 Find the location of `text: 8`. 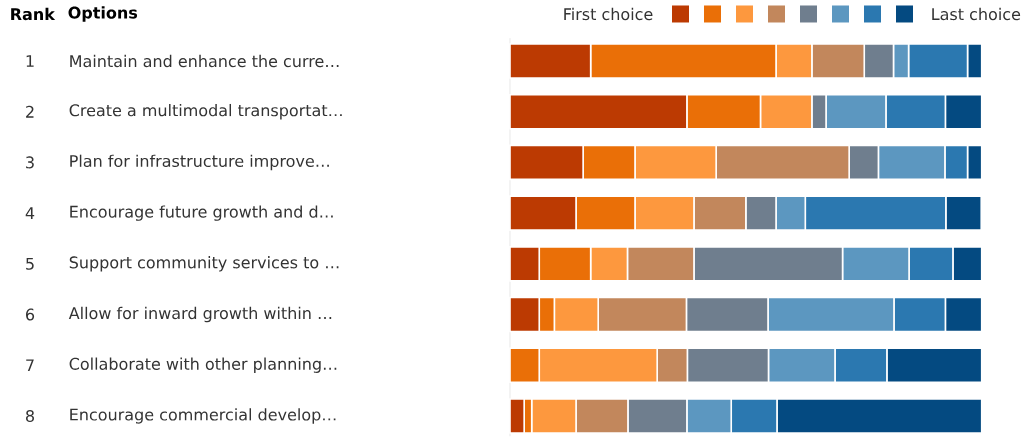

text: 8 is located at coordinates (30, 416).